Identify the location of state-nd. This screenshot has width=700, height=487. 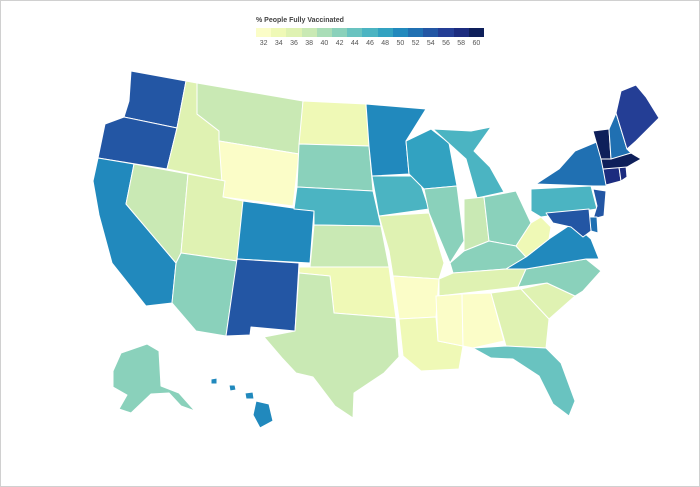
(334, 123).